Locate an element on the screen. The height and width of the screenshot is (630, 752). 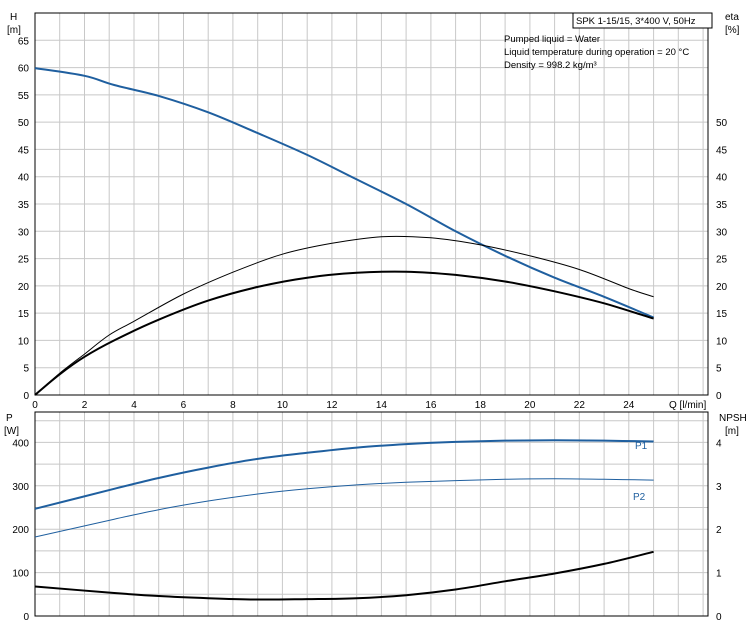
series-label-p2: P2 is located at coordinates (639, 497).